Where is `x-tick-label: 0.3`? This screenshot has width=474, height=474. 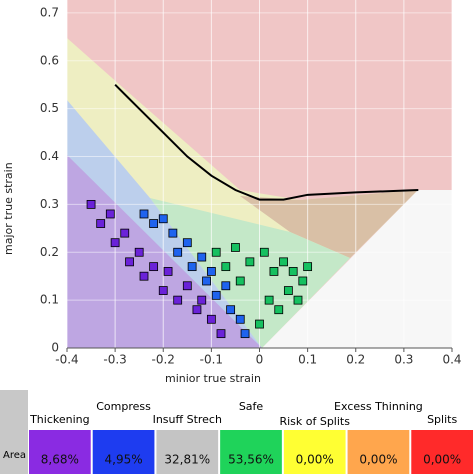 x-tick-label: 0.3 is located at coordinates (403, 360).